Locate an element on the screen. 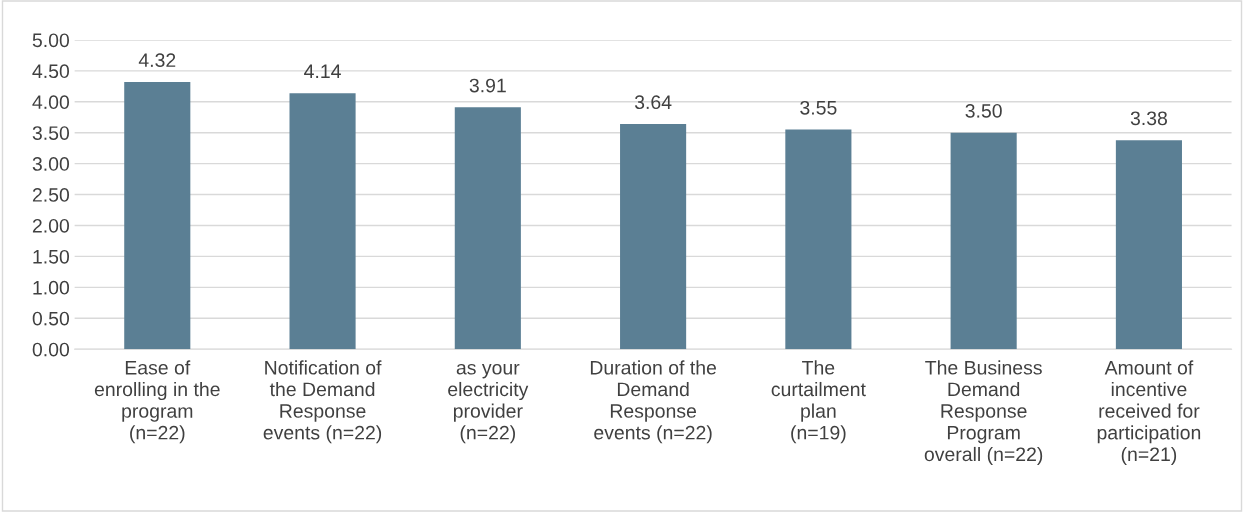 The image size is (1244, 512). y-tick-label: 1.50 is located at coordinates (51, 256).